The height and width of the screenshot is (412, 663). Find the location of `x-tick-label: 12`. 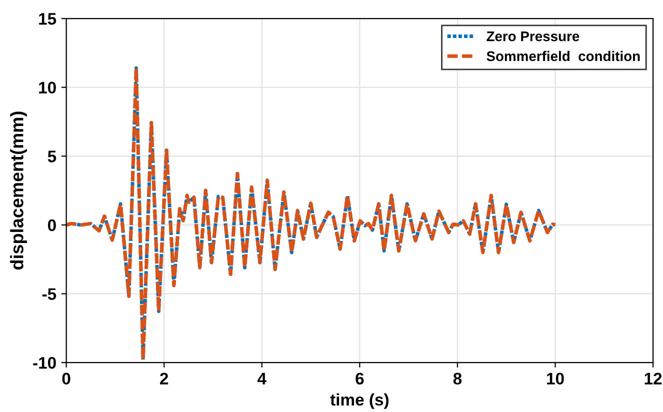

x-tick-label: 12 is located at coordinates (653, 378).